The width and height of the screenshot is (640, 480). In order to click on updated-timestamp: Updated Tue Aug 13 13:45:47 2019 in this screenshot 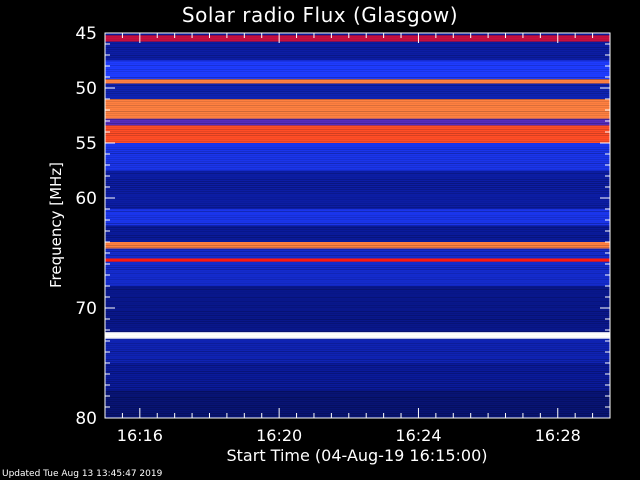, I will do `click(82, 474)`.